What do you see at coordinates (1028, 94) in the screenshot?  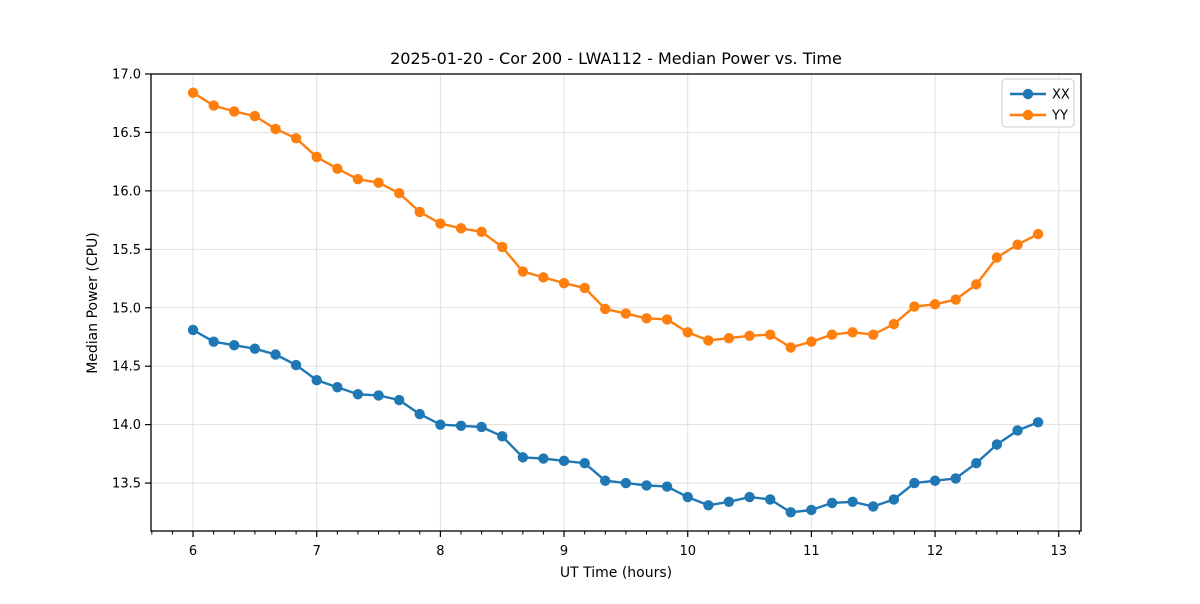 I see `legend-marker-XX` at bounding box center [1028, 94].